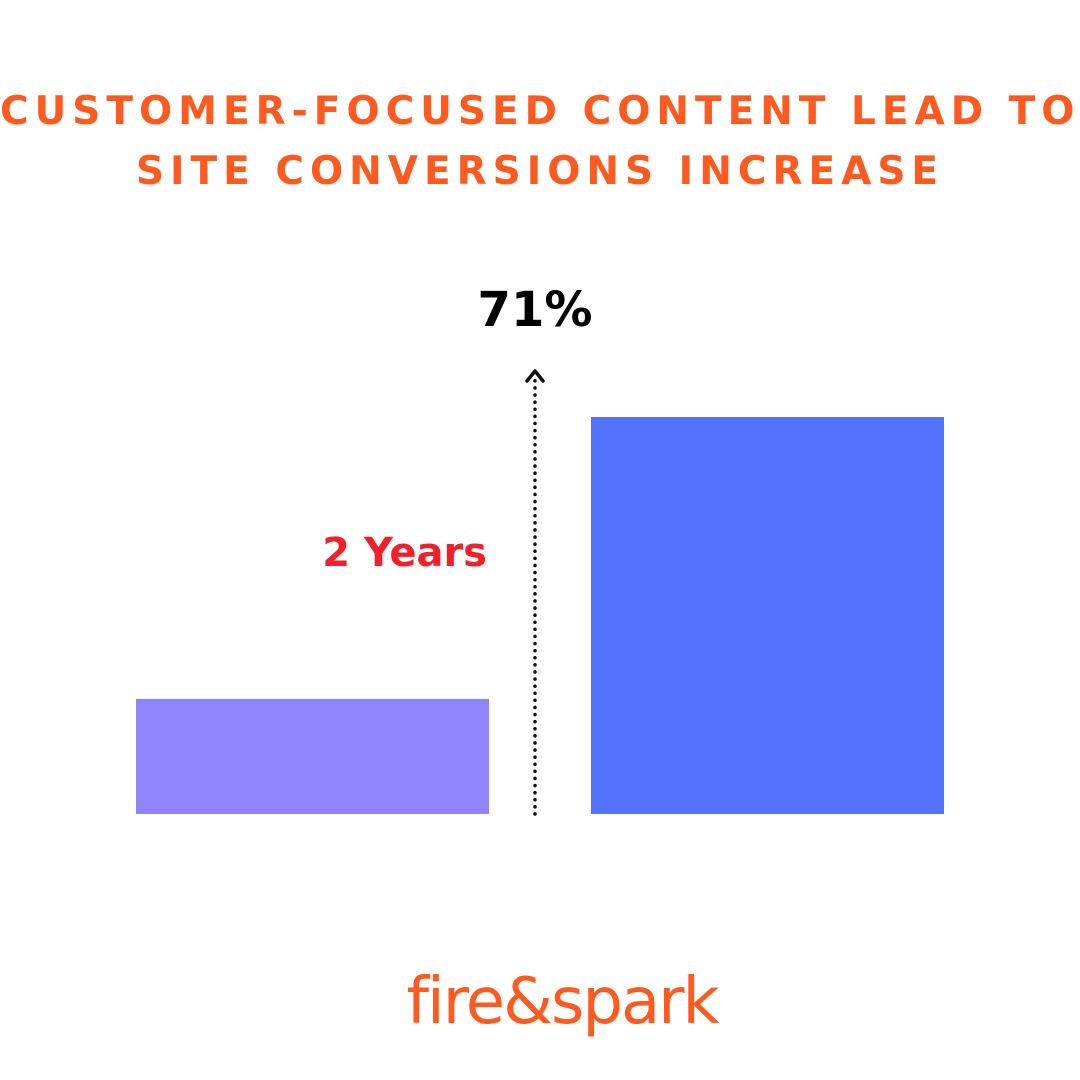 The image size is (1080, 1080). I want to click on period-label: 2 Years, so click(404, 553).